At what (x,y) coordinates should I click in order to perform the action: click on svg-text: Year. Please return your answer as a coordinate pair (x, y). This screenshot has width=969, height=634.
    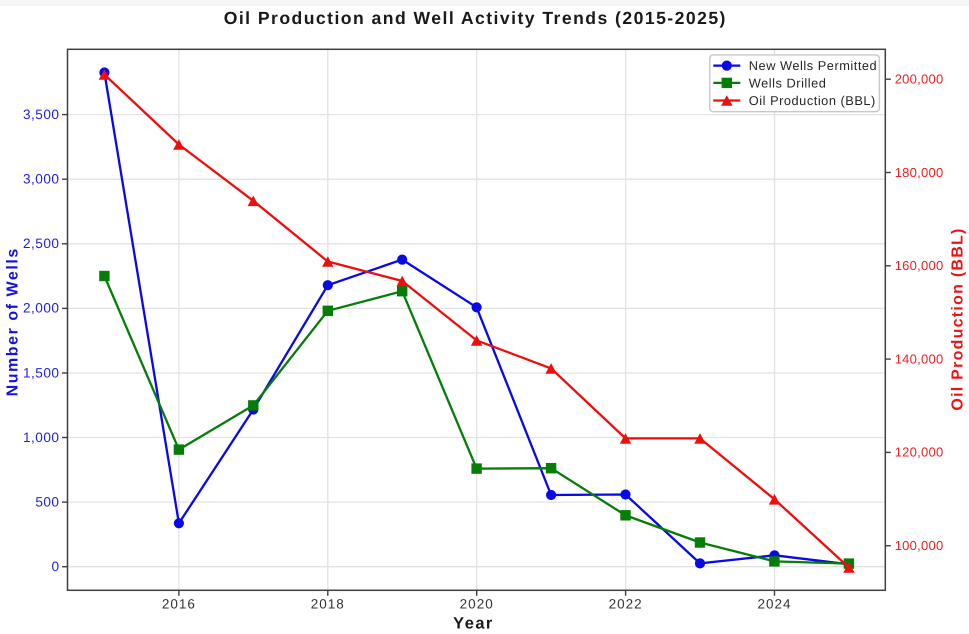
    Looking at the image, I should click on (473, 624).